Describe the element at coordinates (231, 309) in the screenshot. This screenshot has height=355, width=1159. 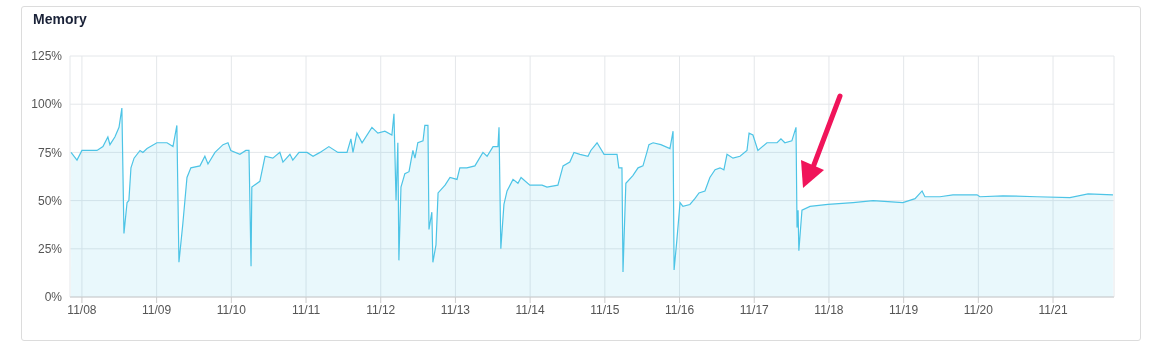
I see `x-tick-label: 11/10` at that location.